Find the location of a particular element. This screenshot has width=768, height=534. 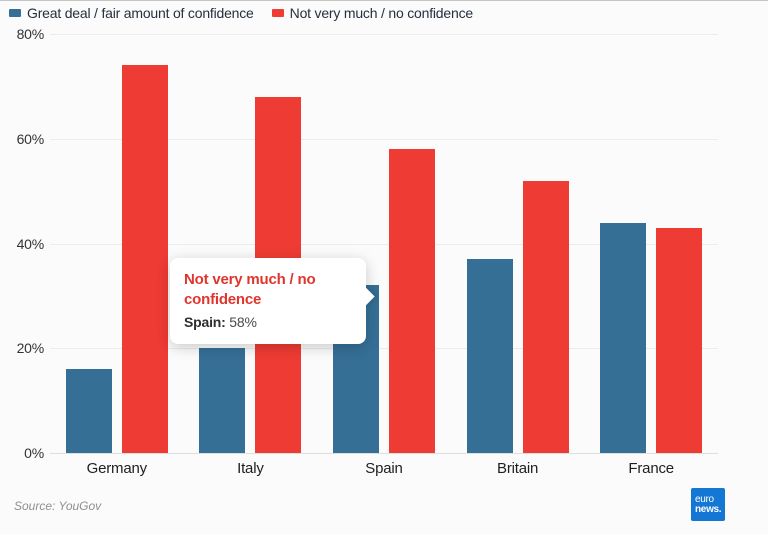

bar-group-germany: Germany is located at coordinates (117, 255).